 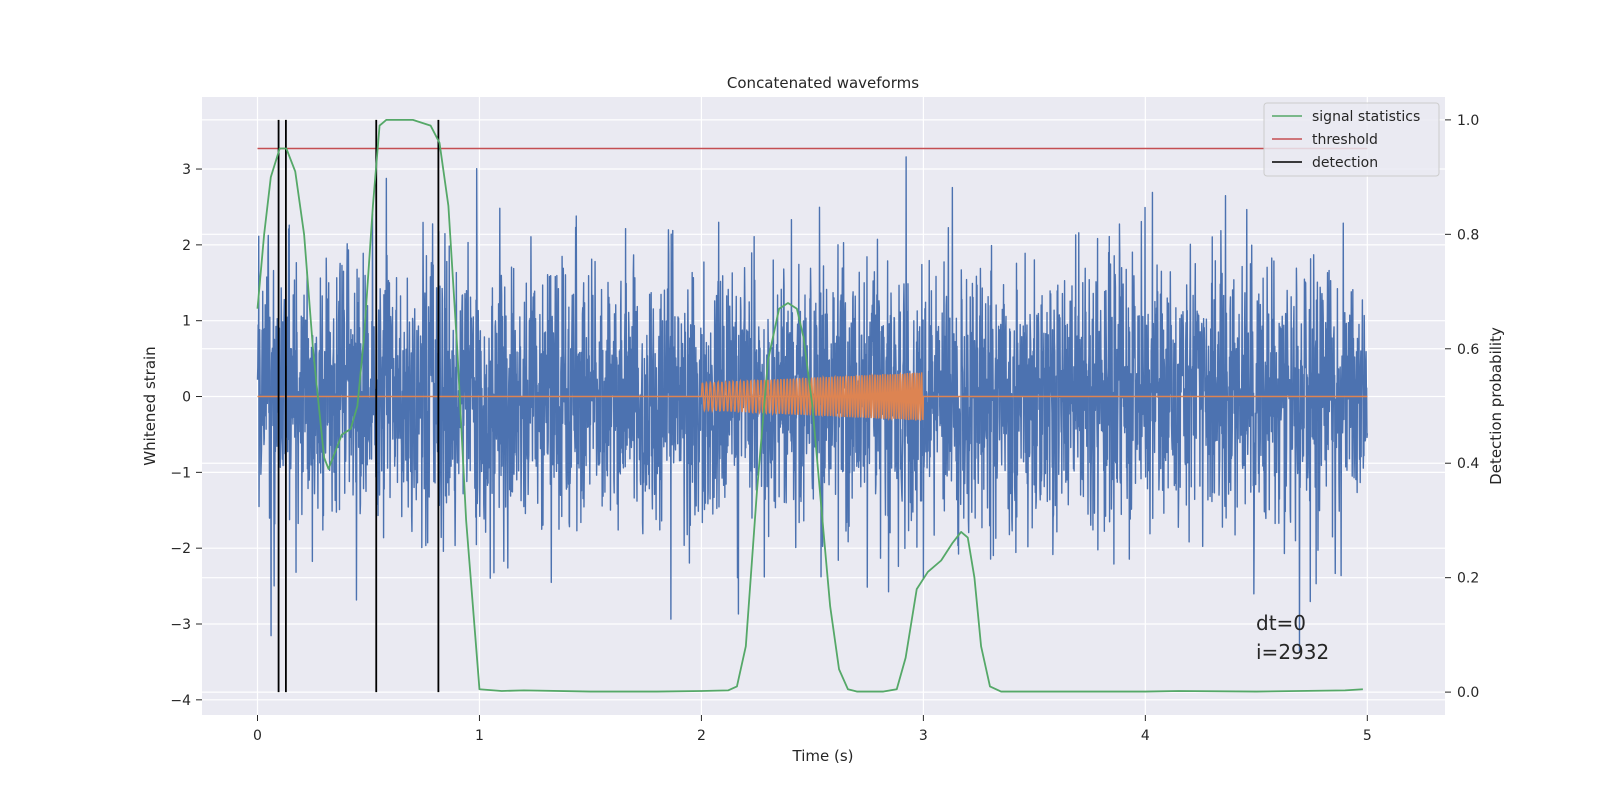 What do you see at coordinates (186, 398) in the screenshot?
I see `y-tick-label: 0` at bounding box center [186, 398].